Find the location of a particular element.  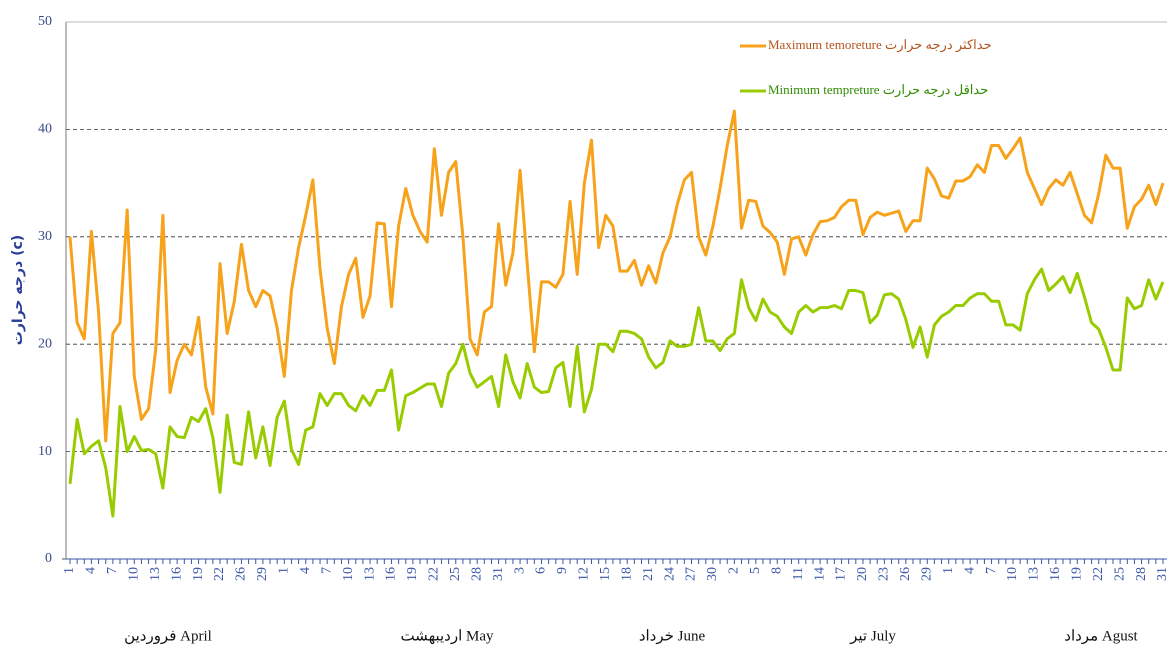

x-tick-label: 27 is located at coordinates (691, 574).